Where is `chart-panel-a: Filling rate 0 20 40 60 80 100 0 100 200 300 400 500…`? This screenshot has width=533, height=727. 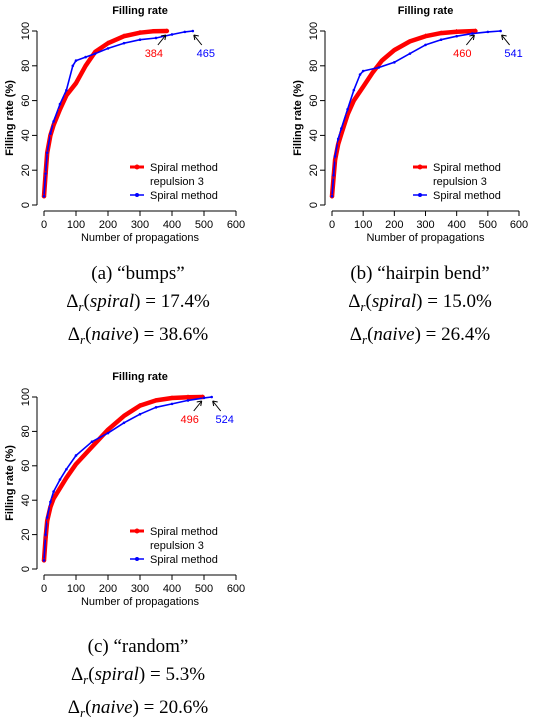 chart-panel-a: Filling rate 0 20 40 60 80 100 0 100 200 300 400 500… is located at coordinates (124, 124).